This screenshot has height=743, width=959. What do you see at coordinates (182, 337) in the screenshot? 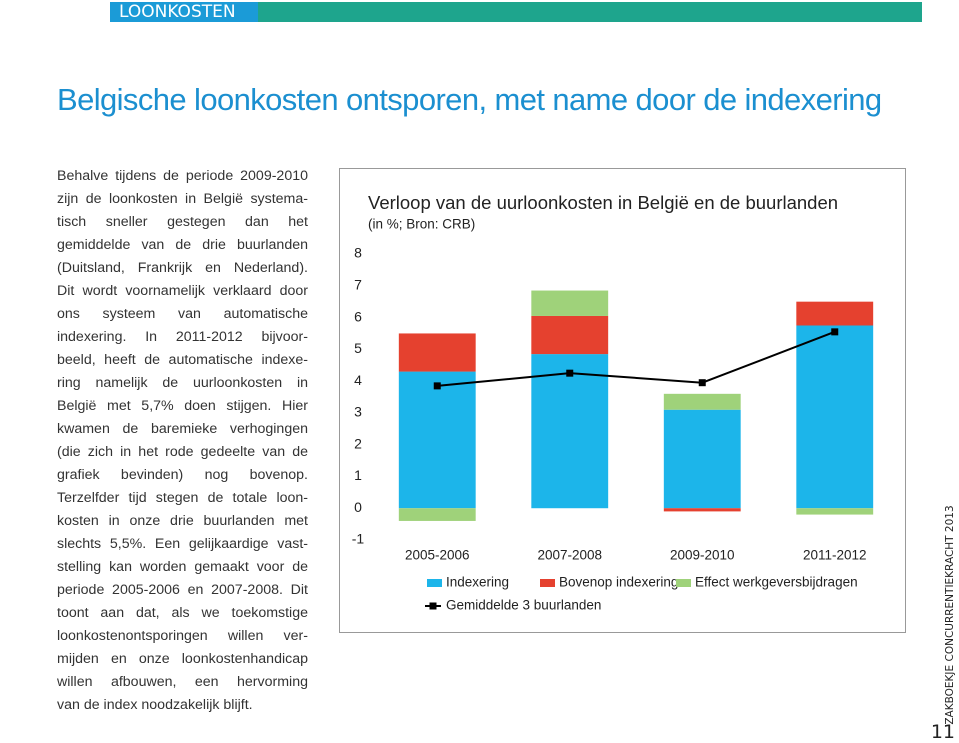
I see `text-line: indexering. In 2011-2012 bijvoor-` at bounding box center [182, 337].